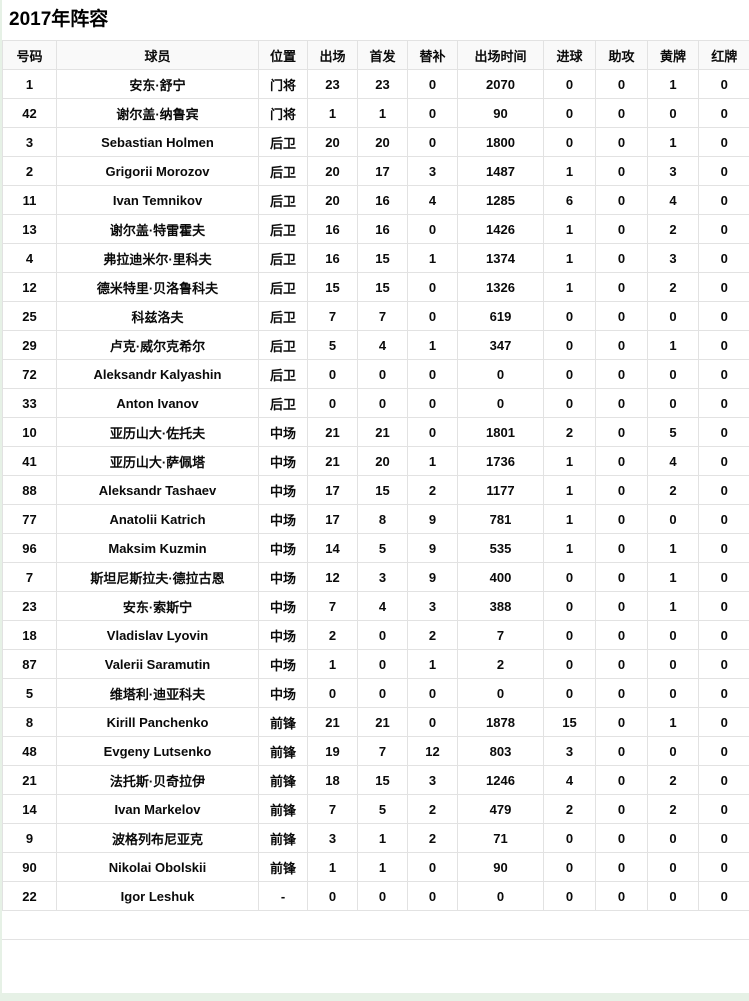  What do you see at coordinates (157, 577) in the screenshot?
I see `cell-player: 斯坦尼斯拉夫·德拉古恩` at bounding box center [157, 577].